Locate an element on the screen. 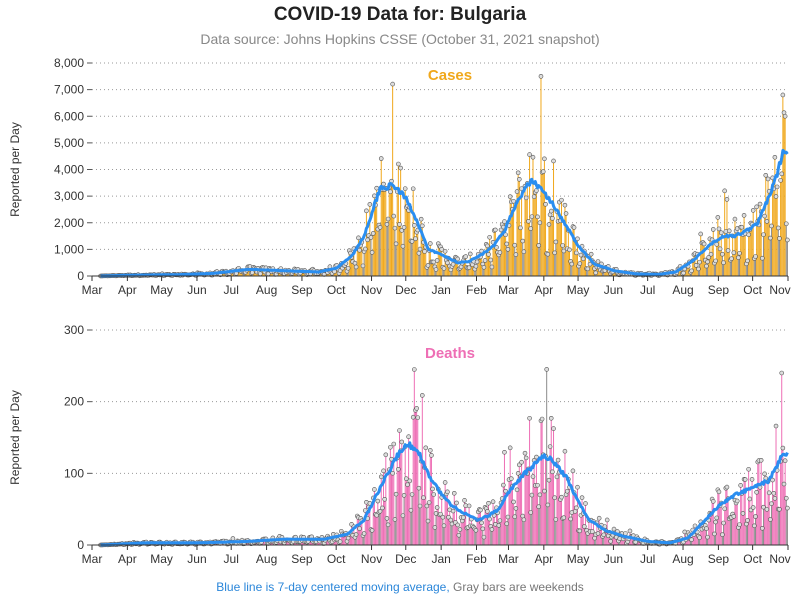 The height and width of the screenshot is (600, 800). y-axis-label: Reported per Day is located at coordinates (15, 169).